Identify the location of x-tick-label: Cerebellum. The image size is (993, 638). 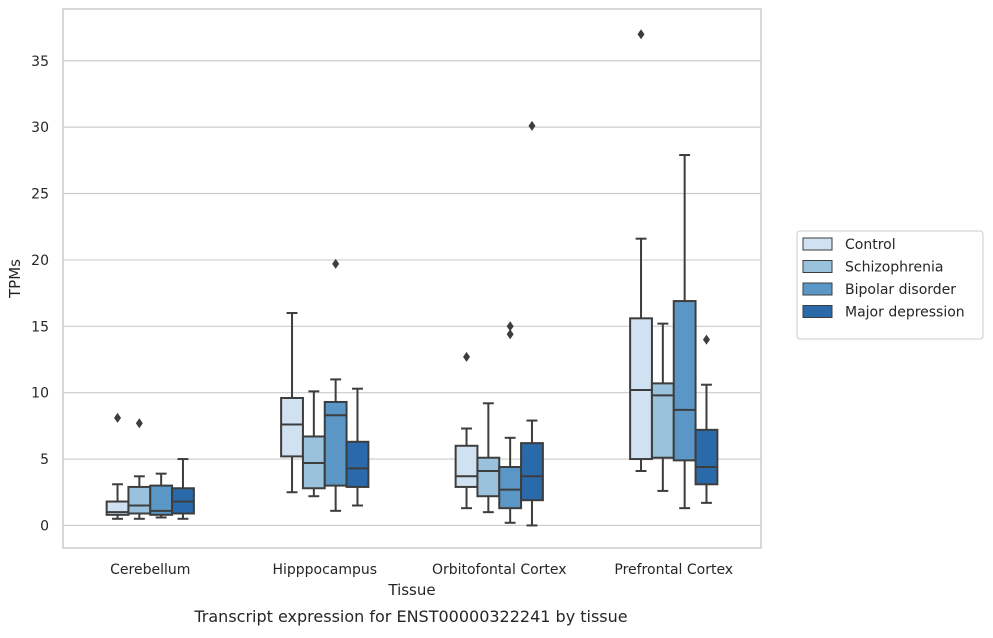
(150, 570).